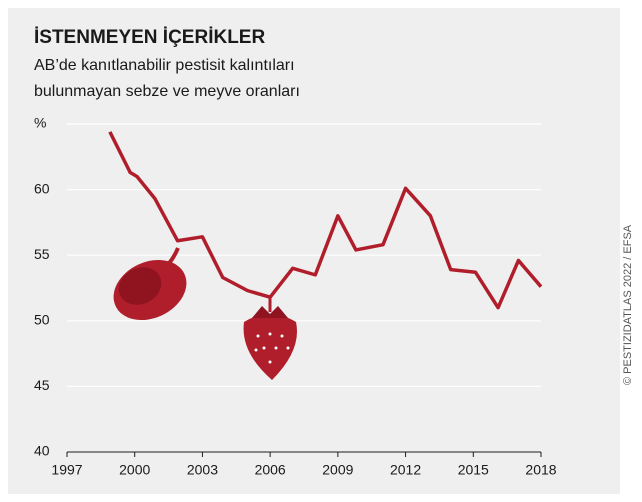 The image size is (642, 502). What do you see at coordinates (134, 470) in the screenshot?
I see `x-tick-label: 2000` at bounding box center [134, 470].